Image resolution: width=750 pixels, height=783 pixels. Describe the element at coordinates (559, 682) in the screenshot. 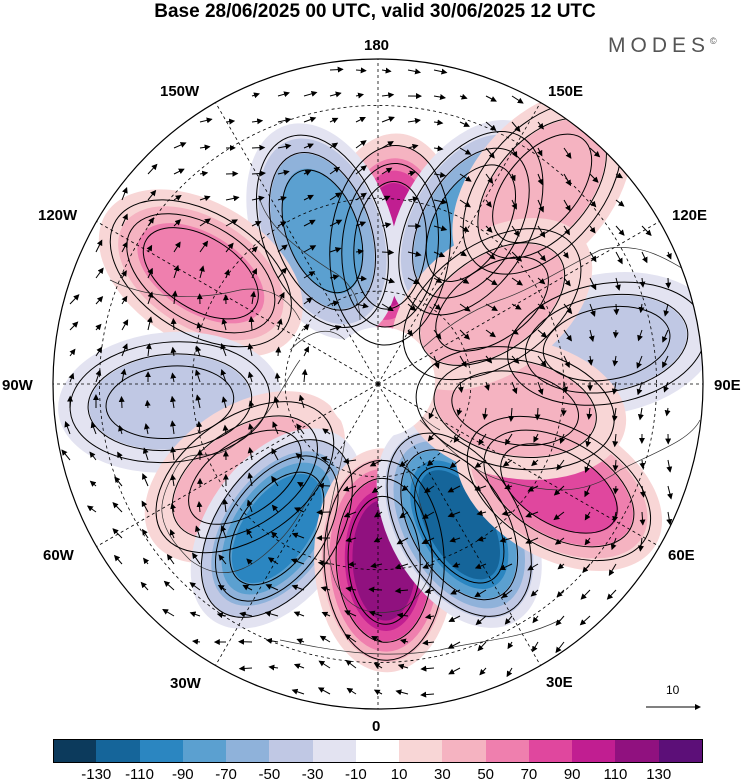

I see `lon-label-30e: 30E` at that location.